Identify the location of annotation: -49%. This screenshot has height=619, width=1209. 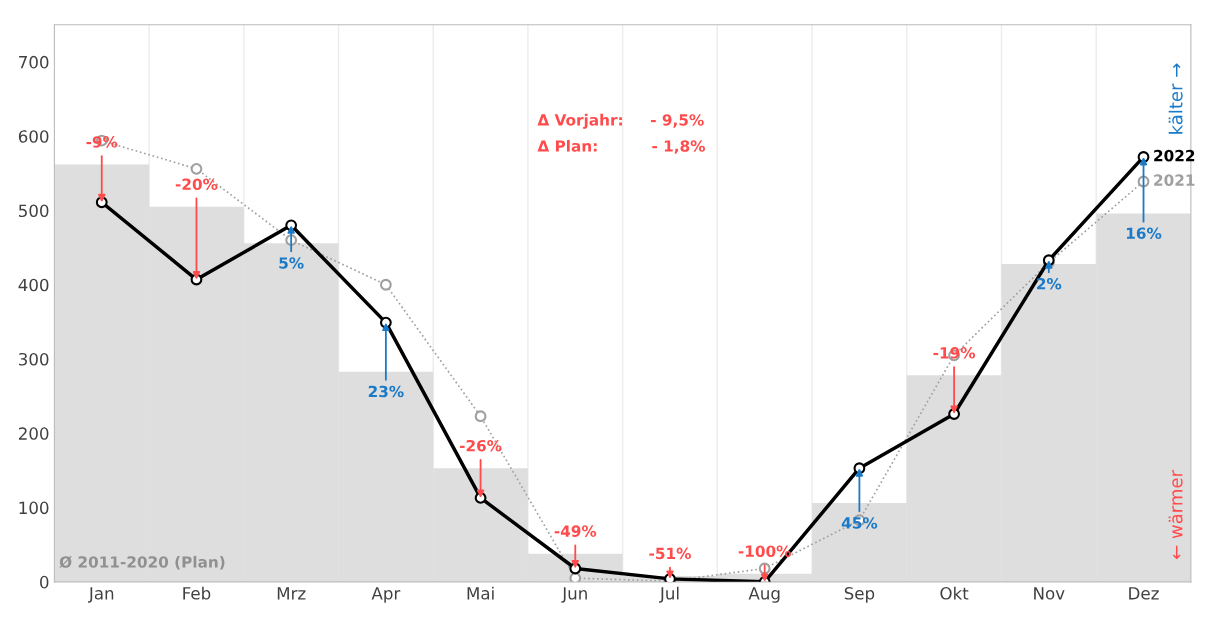
(575, 531).